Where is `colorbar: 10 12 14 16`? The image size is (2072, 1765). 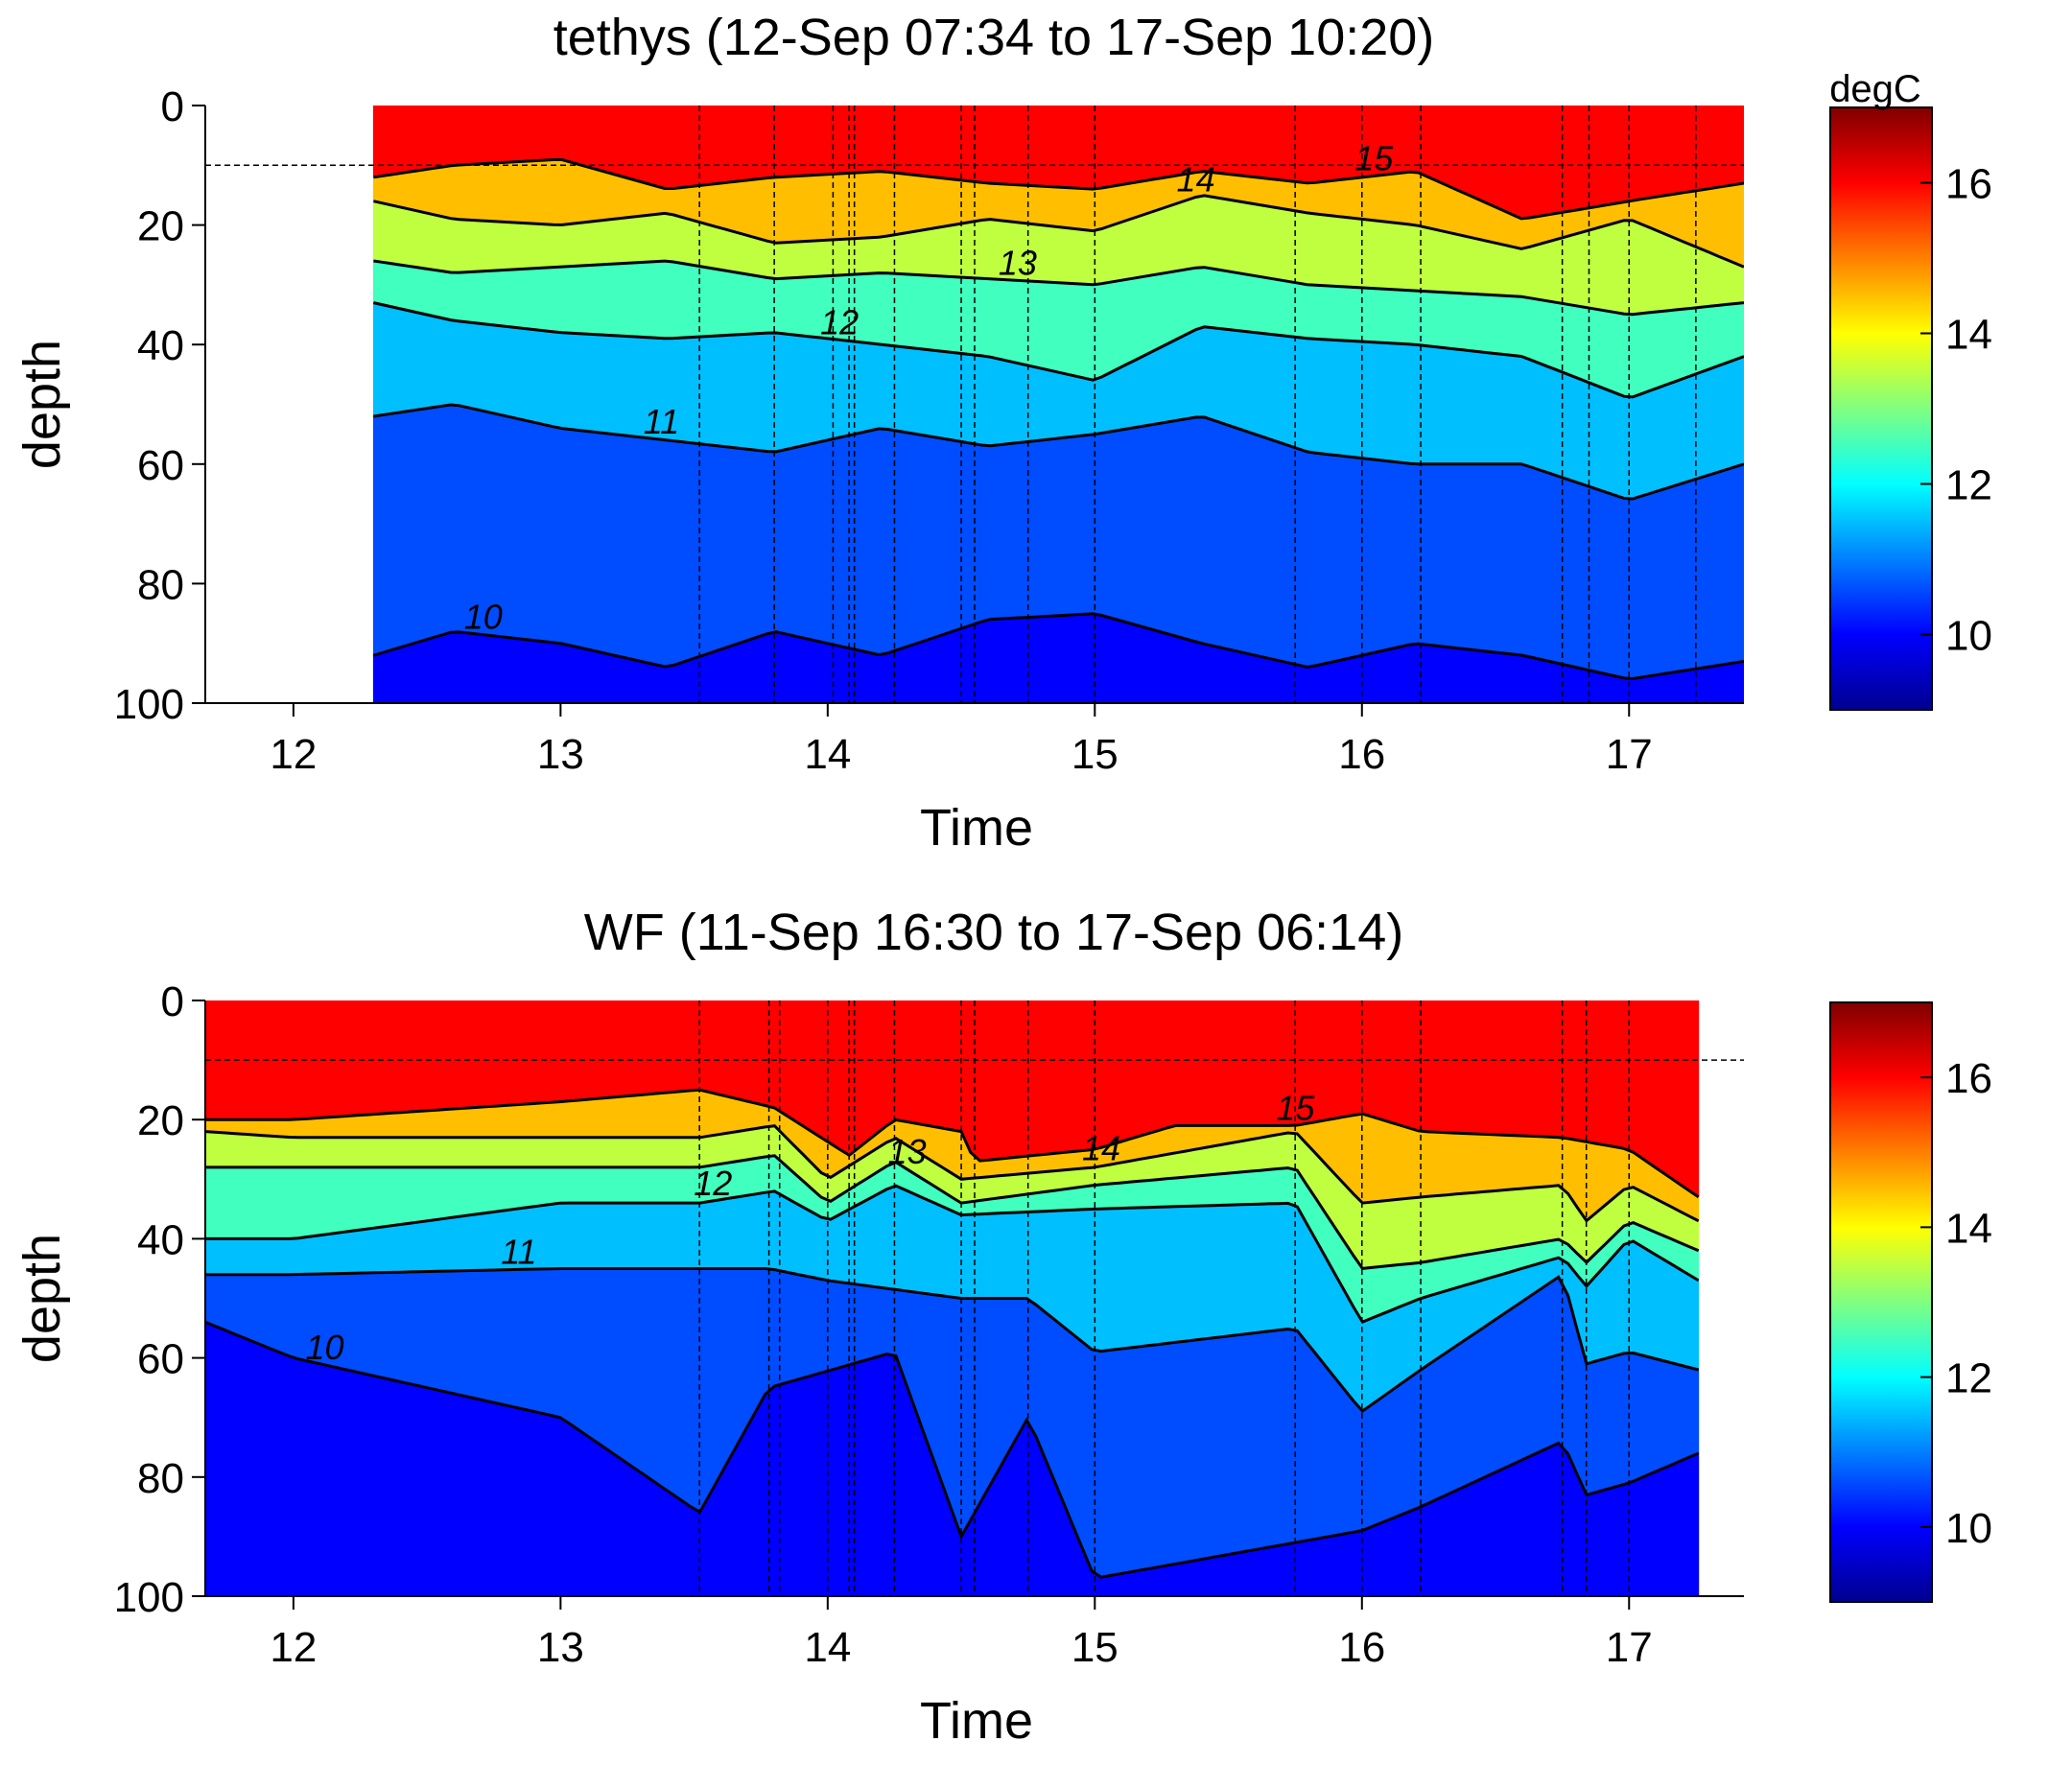
colorbar: 10 12 14 16 is located at coordinates (1910, 1302).